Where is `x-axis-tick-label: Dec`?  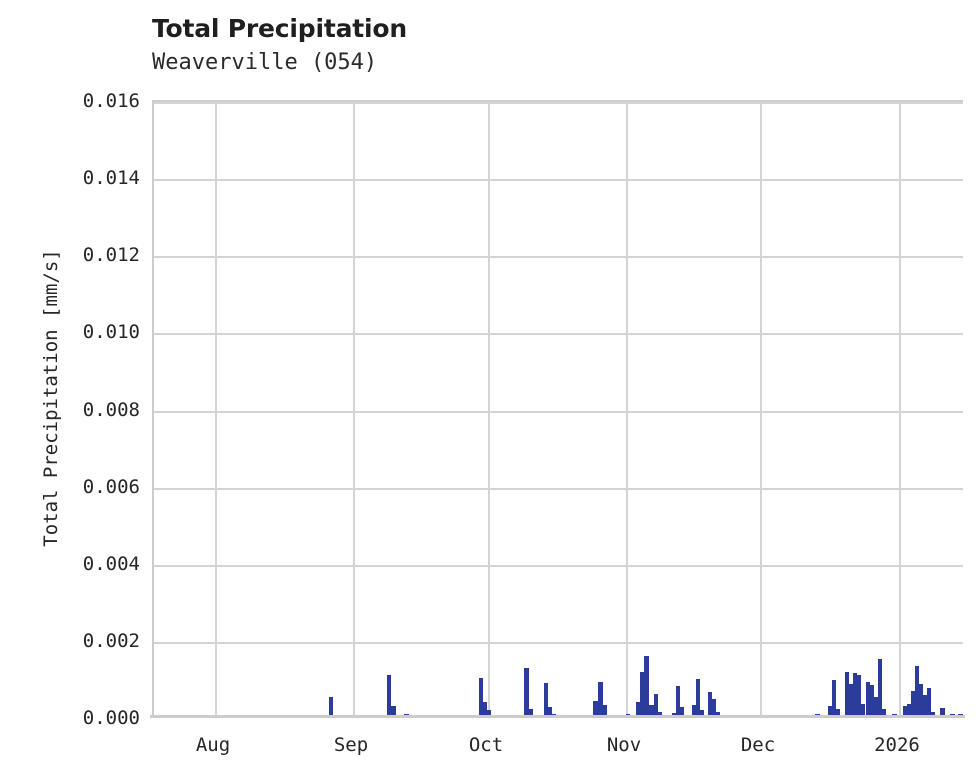 x-axis-tick-label: Dec is located at coordinates (758, 745).